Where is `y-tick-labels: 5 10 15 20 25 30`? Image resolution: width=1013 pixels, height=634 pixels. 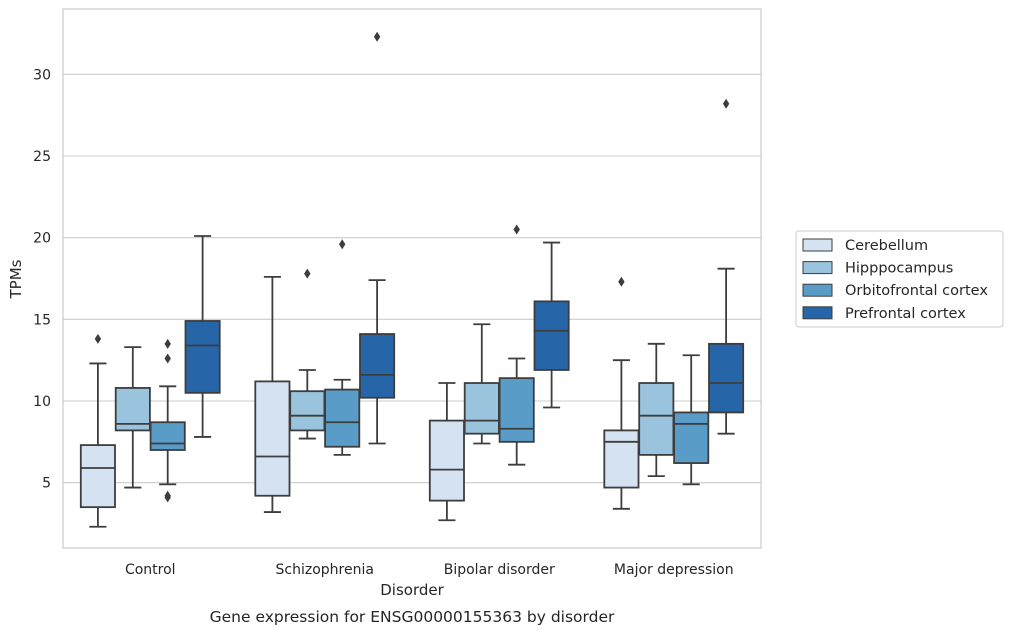 y-tick-labels: 5 10 15 20 25 30 is located at coordinates (42, 279).